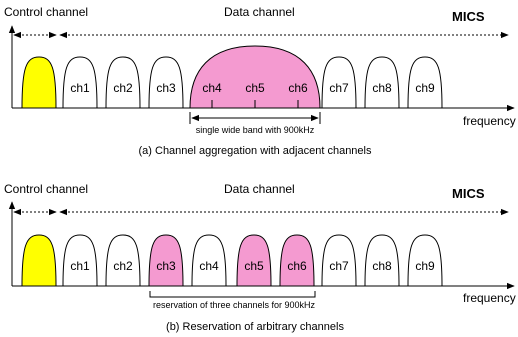  I want to click on channel-label-ch6-b: ch6, so click(297, 266).